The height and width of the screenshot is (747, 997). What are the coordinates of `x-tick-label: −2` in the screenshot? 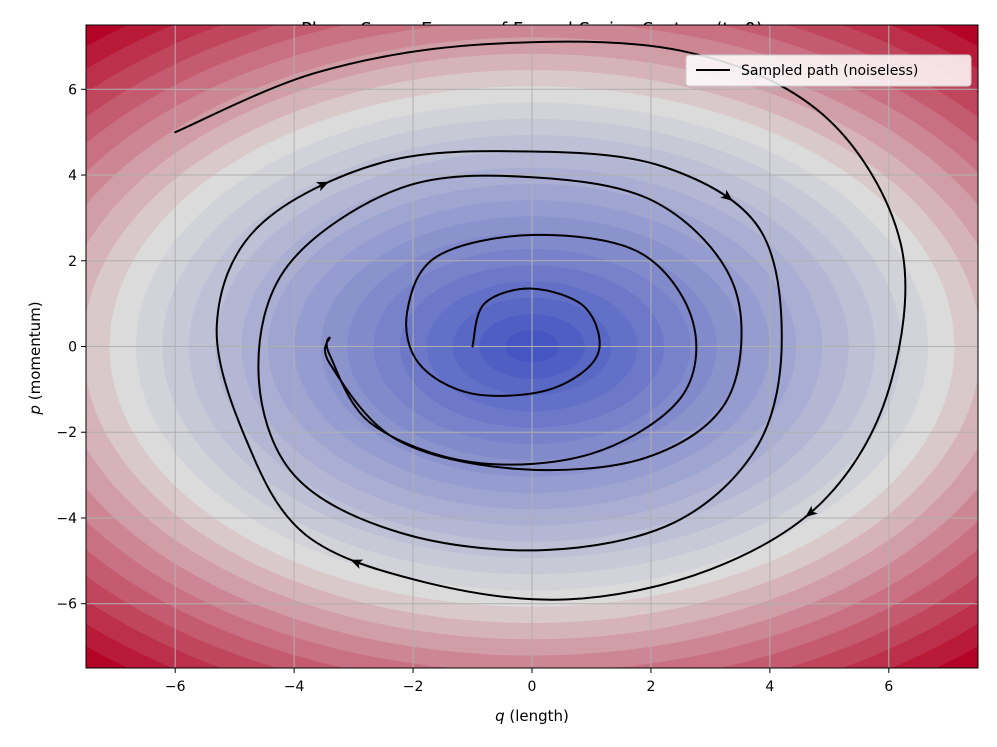 It's located at (413, 687).